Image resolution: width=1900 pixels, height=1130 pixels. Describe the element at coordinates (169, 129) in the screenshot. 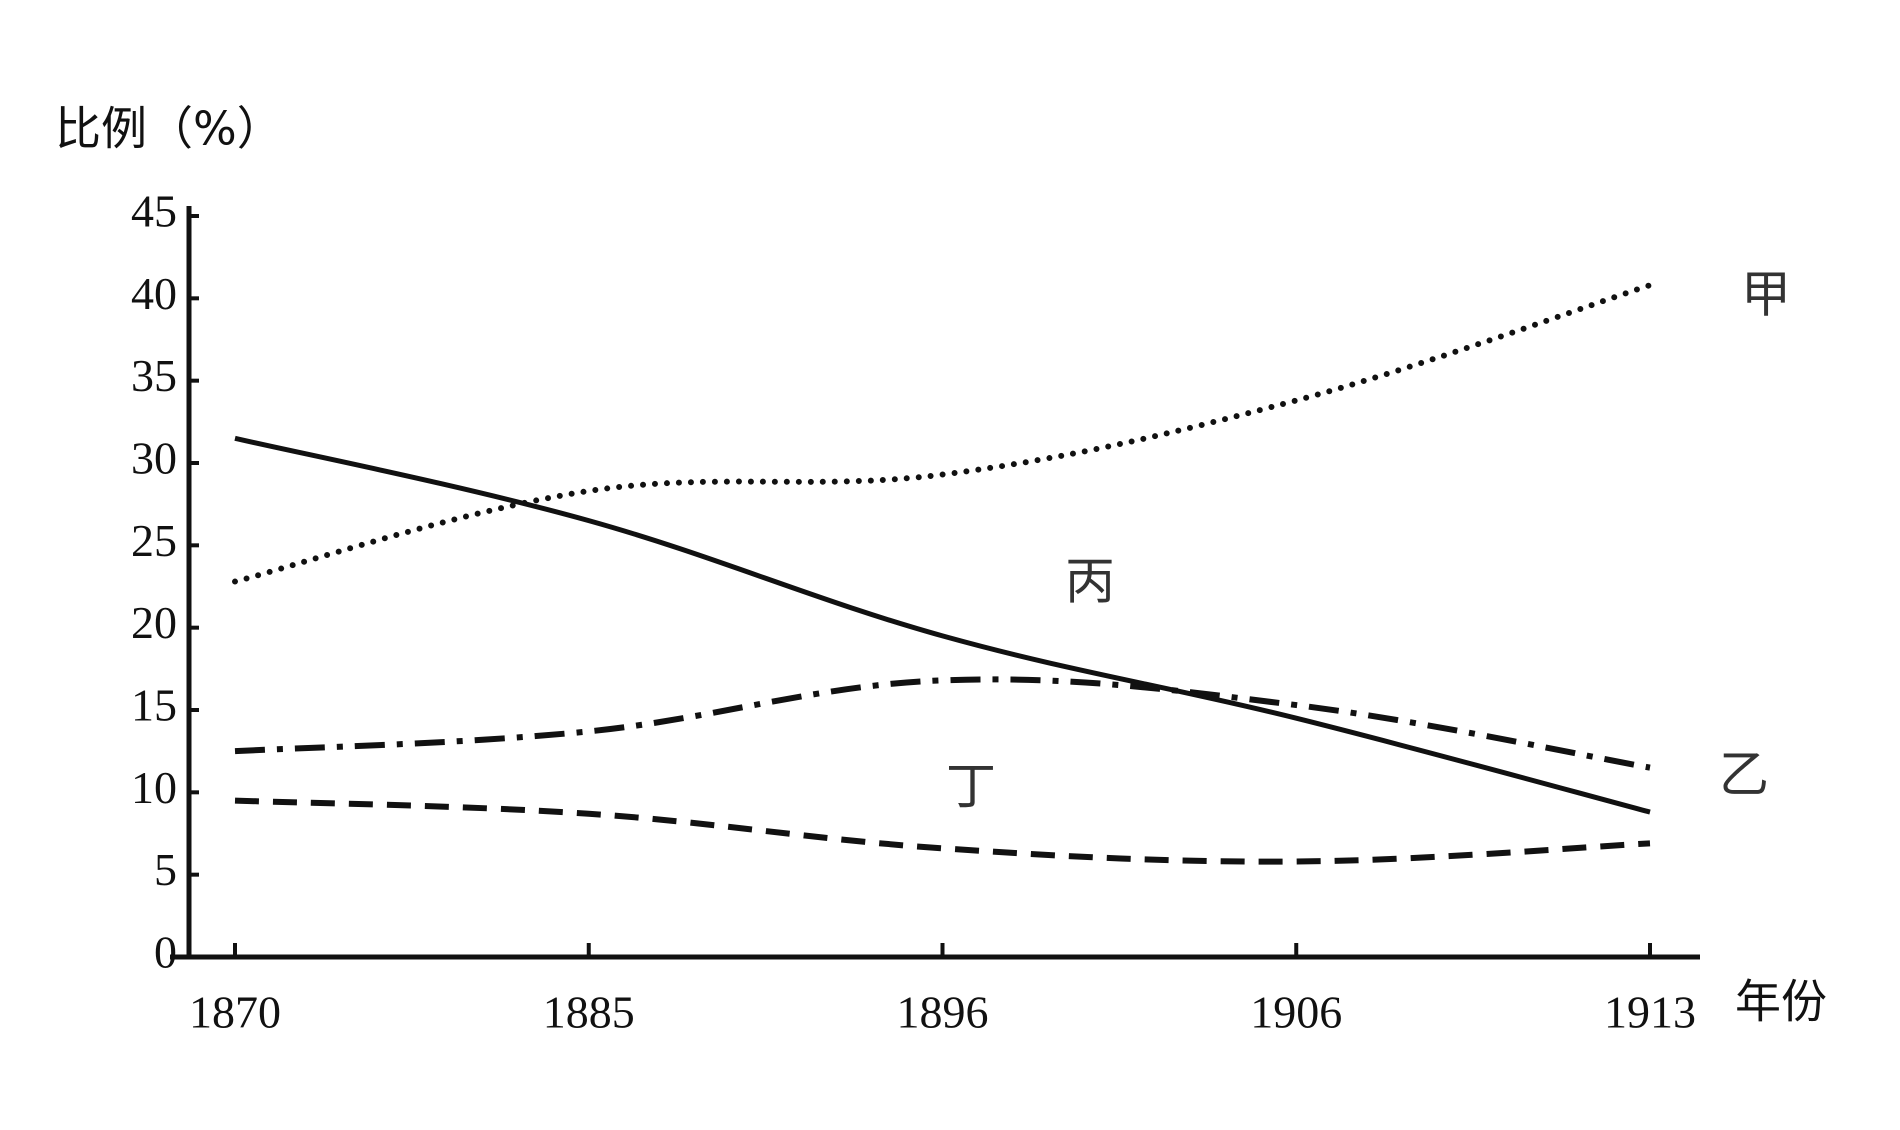

I see `y-axis-title: 比例（%）` at that location.